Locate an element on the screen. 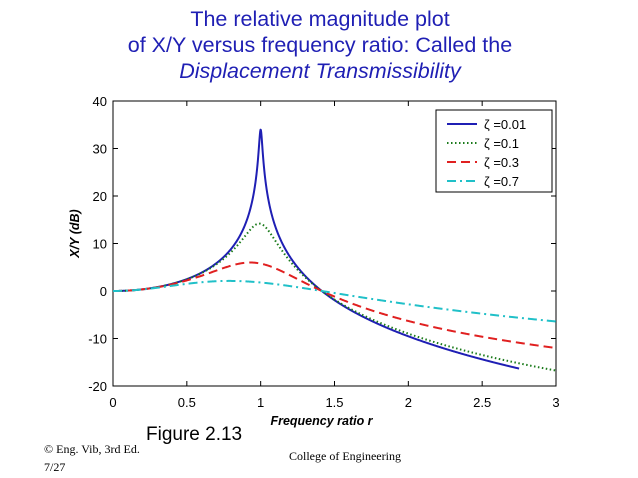 This screenshot has width=638, height=478. y-tick-label: -10 is located at coordinates (97, 339).